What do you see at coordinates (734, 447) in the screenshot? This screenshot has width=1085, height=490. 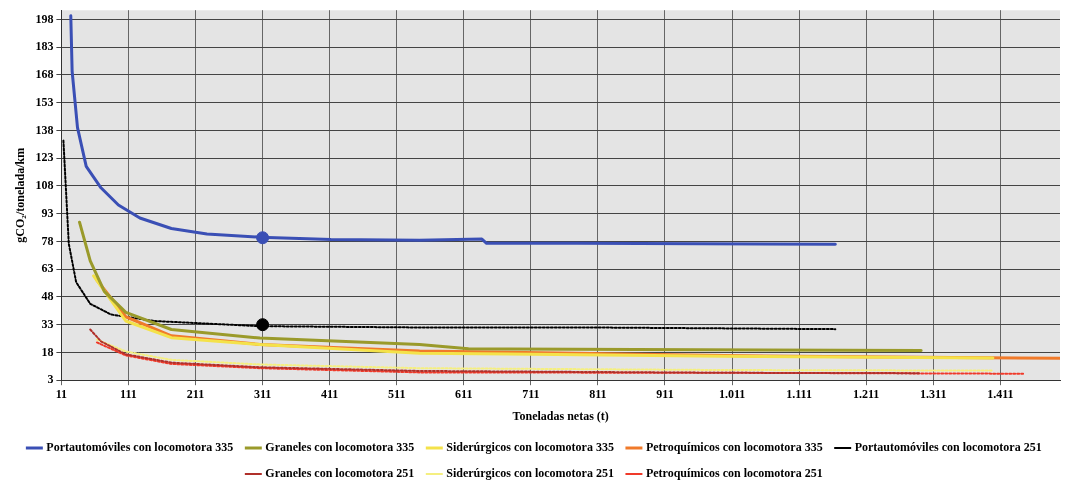 I see `legend-label: Petroquímicos con locomotora 335` at bounding box center [734, 447].